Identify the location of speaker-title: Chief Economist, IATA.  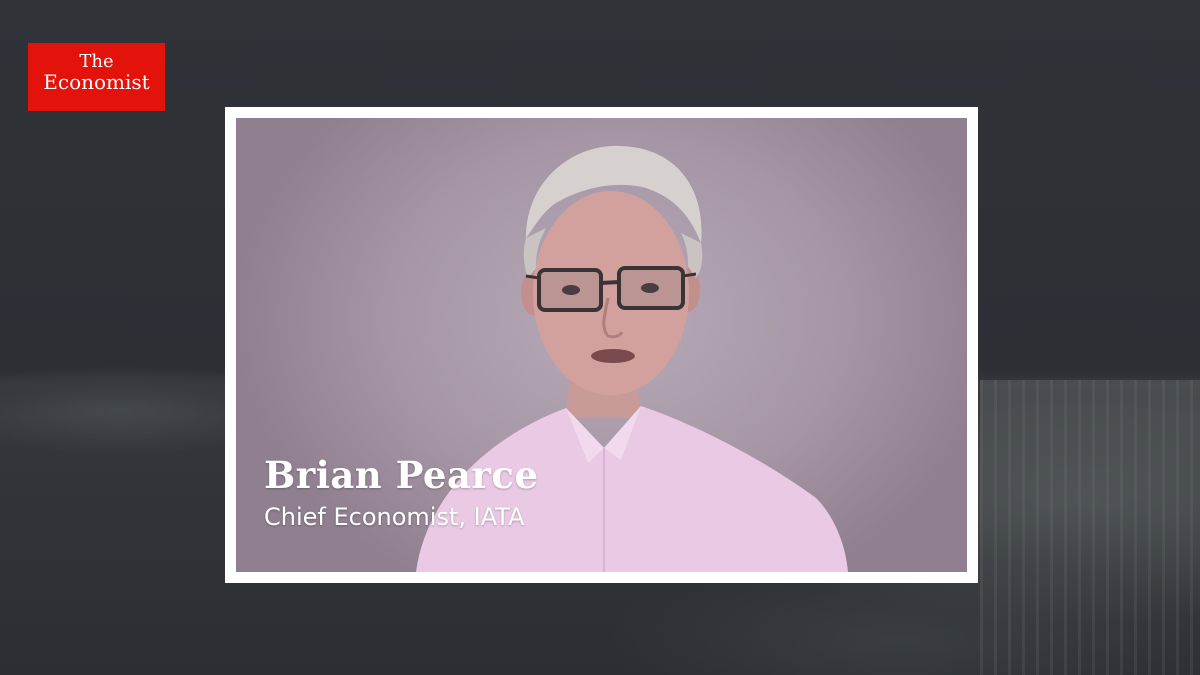
(394, 517).